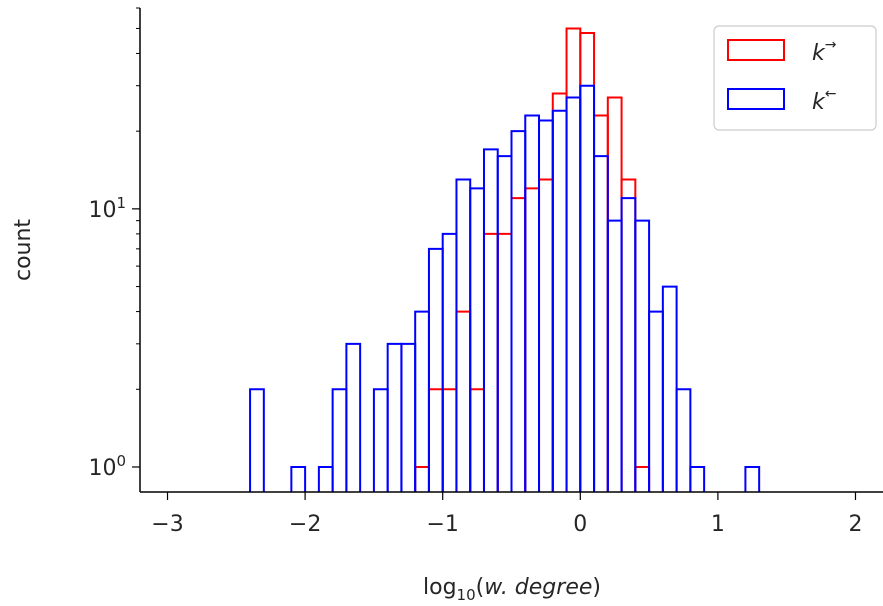 The height and width of the screenshot is (606, 883). I want to click on y-tick-label: 10⁰, so click(107, 466).